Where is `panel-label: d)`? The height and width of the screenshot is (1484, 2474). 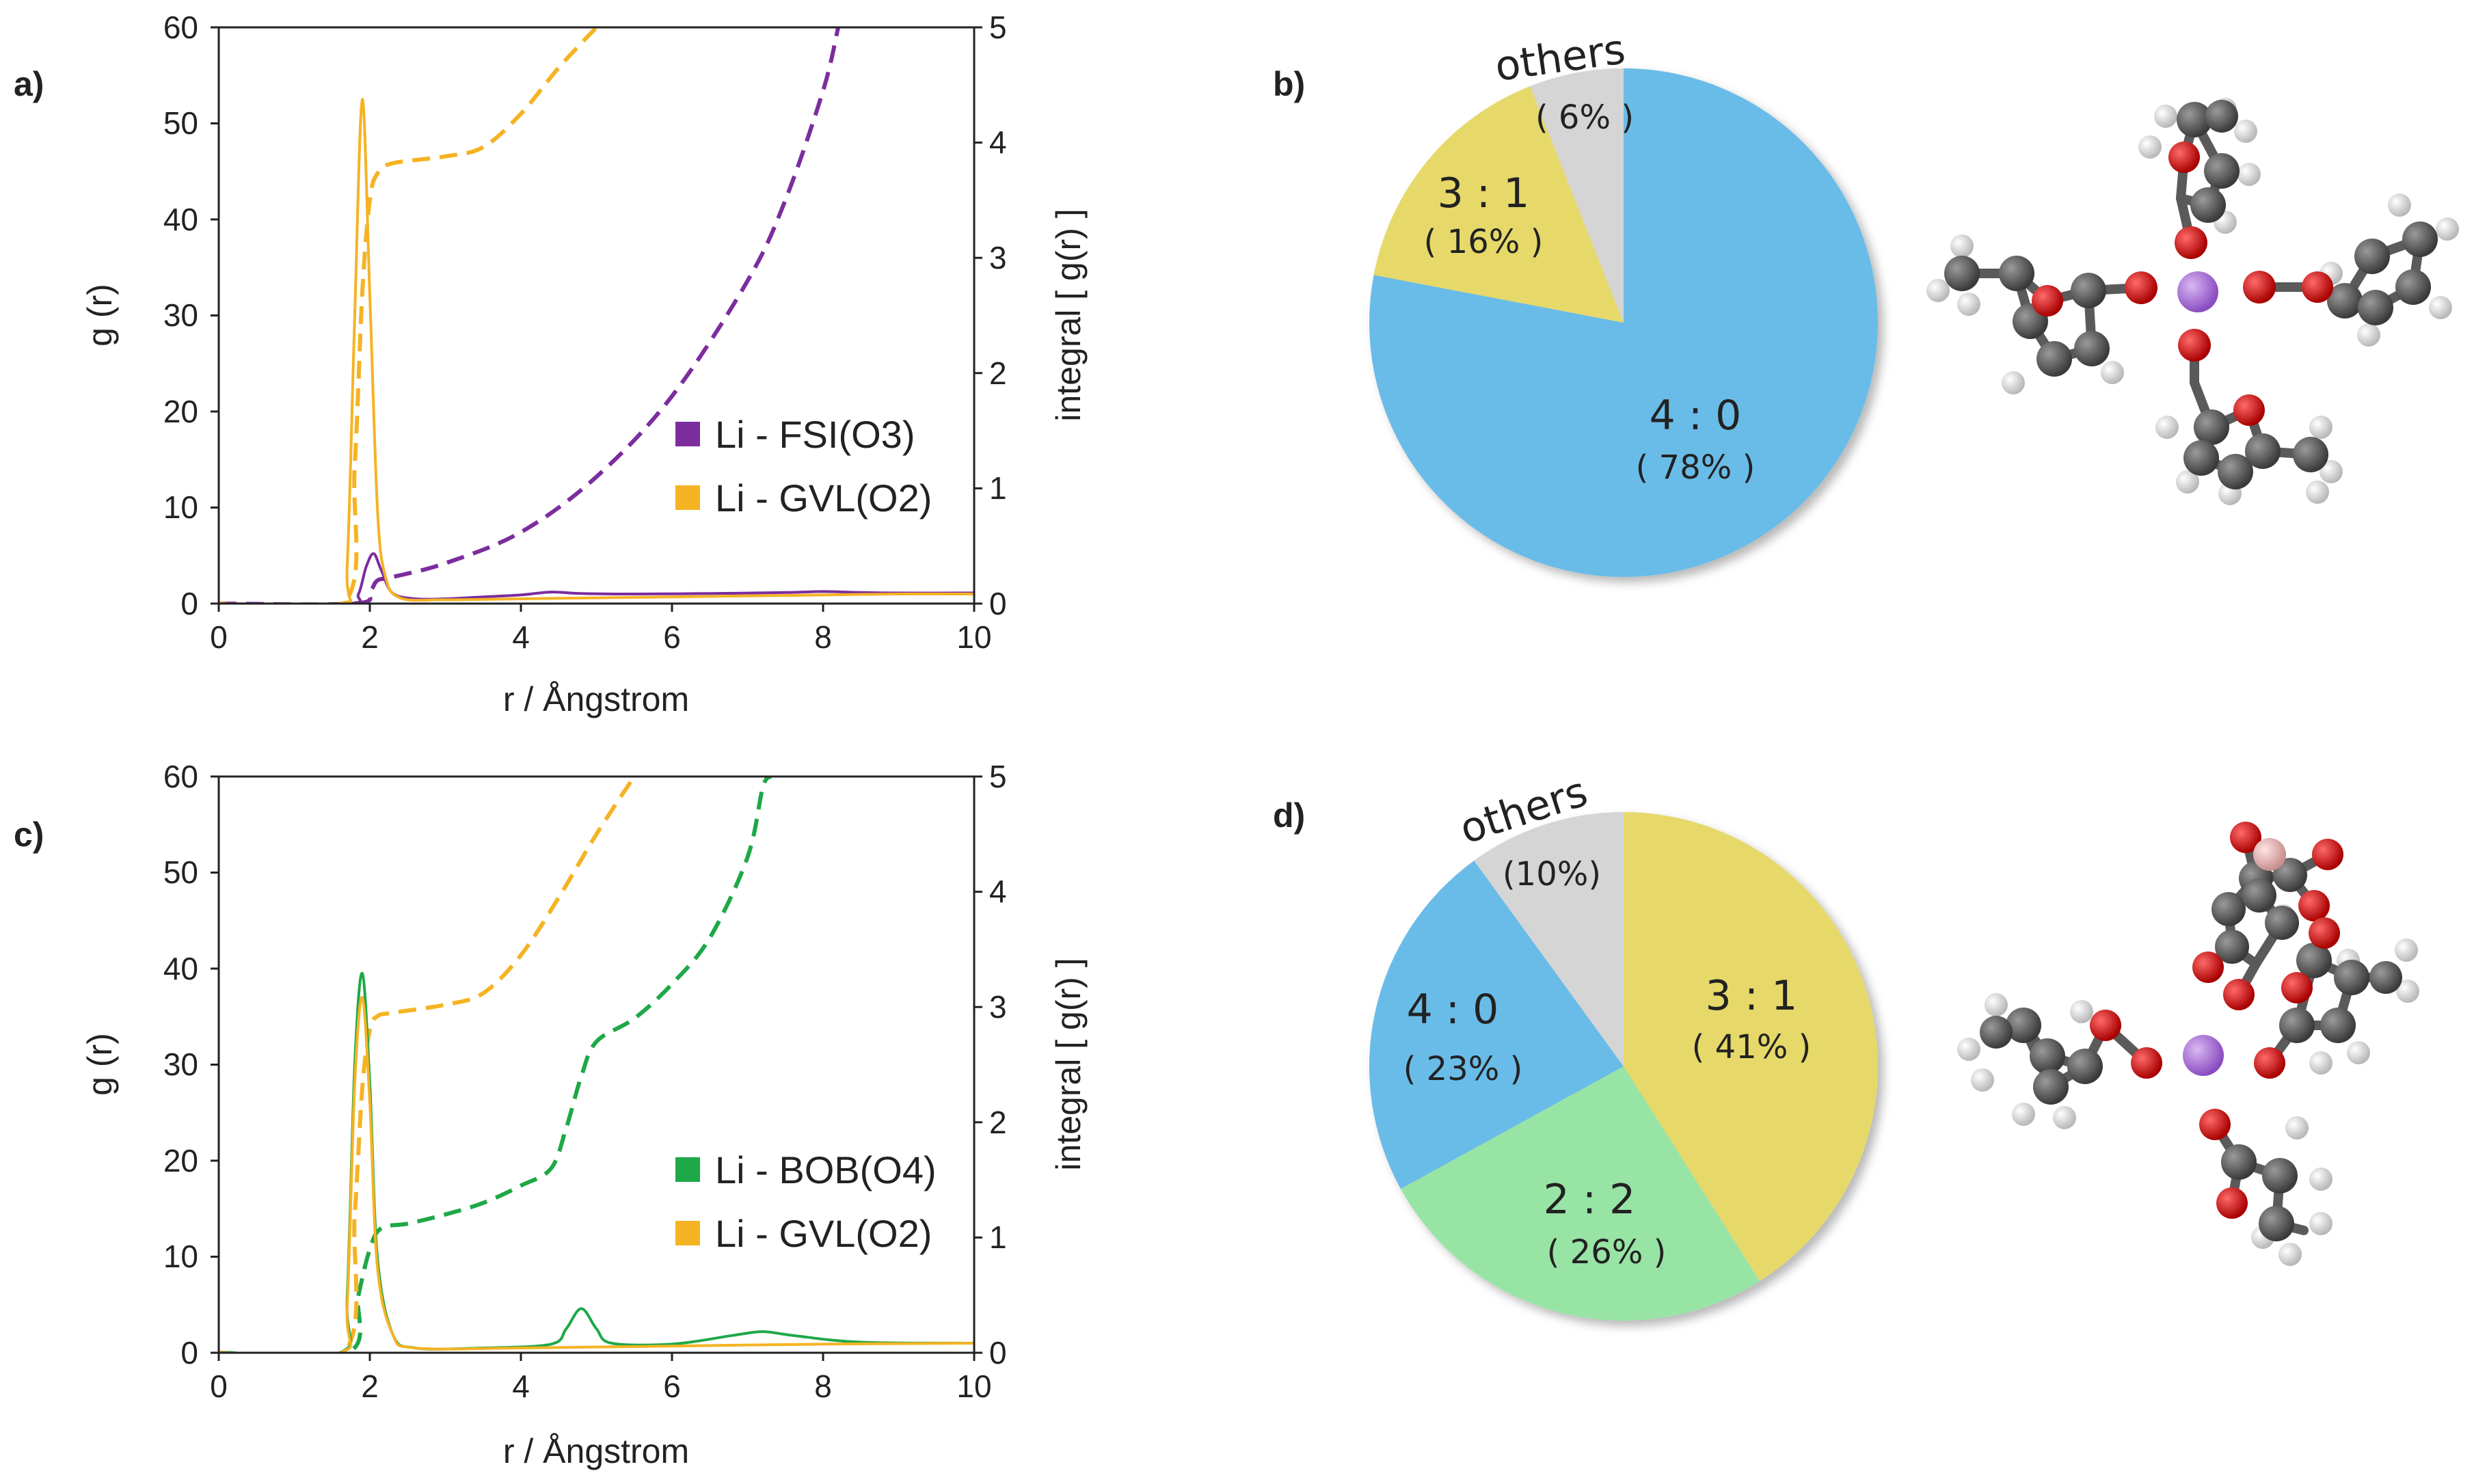 panel-label: d) is located at coordinates (1289, 816).